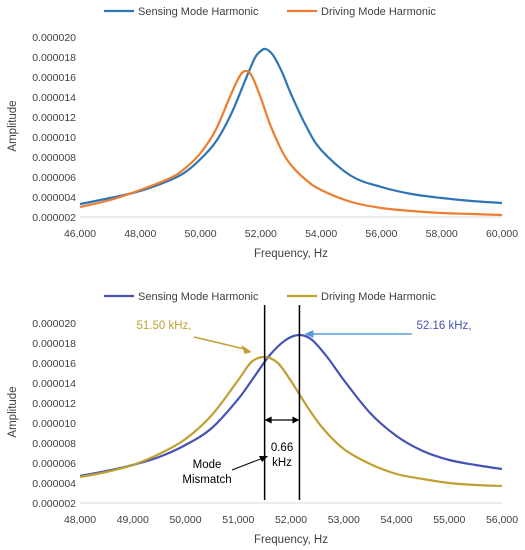  I want to click on driving-peak-label: 51.50 kHz,, so click(164, 326).